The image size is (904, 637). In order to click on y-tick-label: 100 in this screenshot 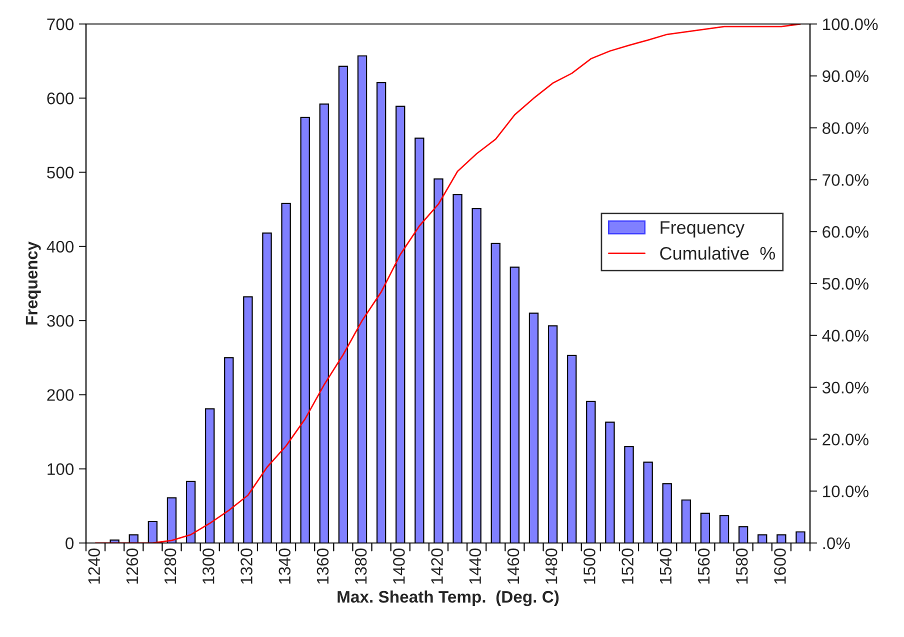, I will do `click(61, 469)`.